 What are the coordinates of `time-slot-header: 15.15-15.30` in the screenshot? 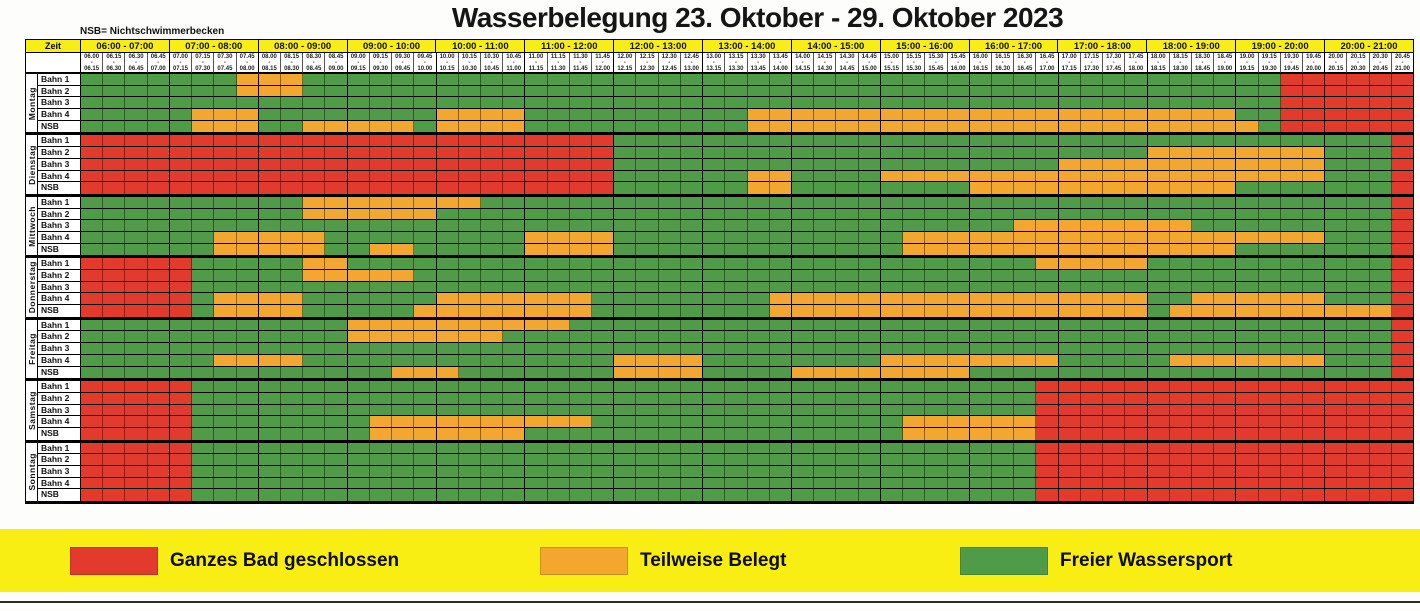 It's located at (914, 63).